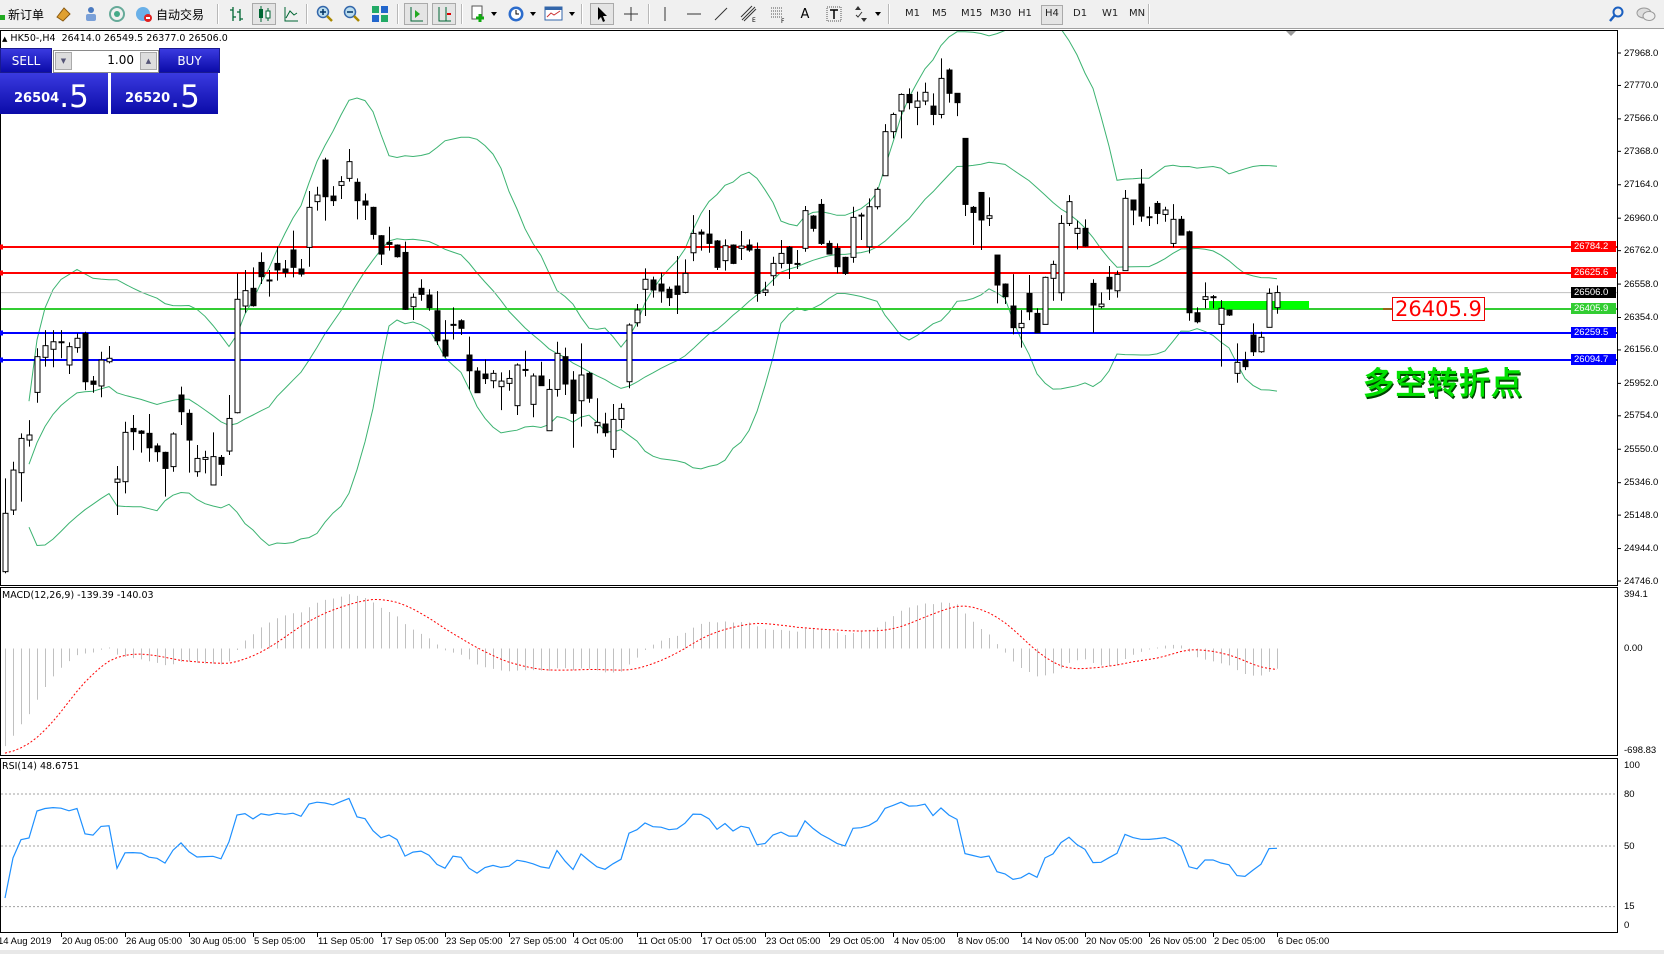 Image resolution: width=1664 pixels, height=954 pixels. Describe the element at coordinates (148, 61) in the screenshot. I see `lot-increase-icon: ▲` at that location.